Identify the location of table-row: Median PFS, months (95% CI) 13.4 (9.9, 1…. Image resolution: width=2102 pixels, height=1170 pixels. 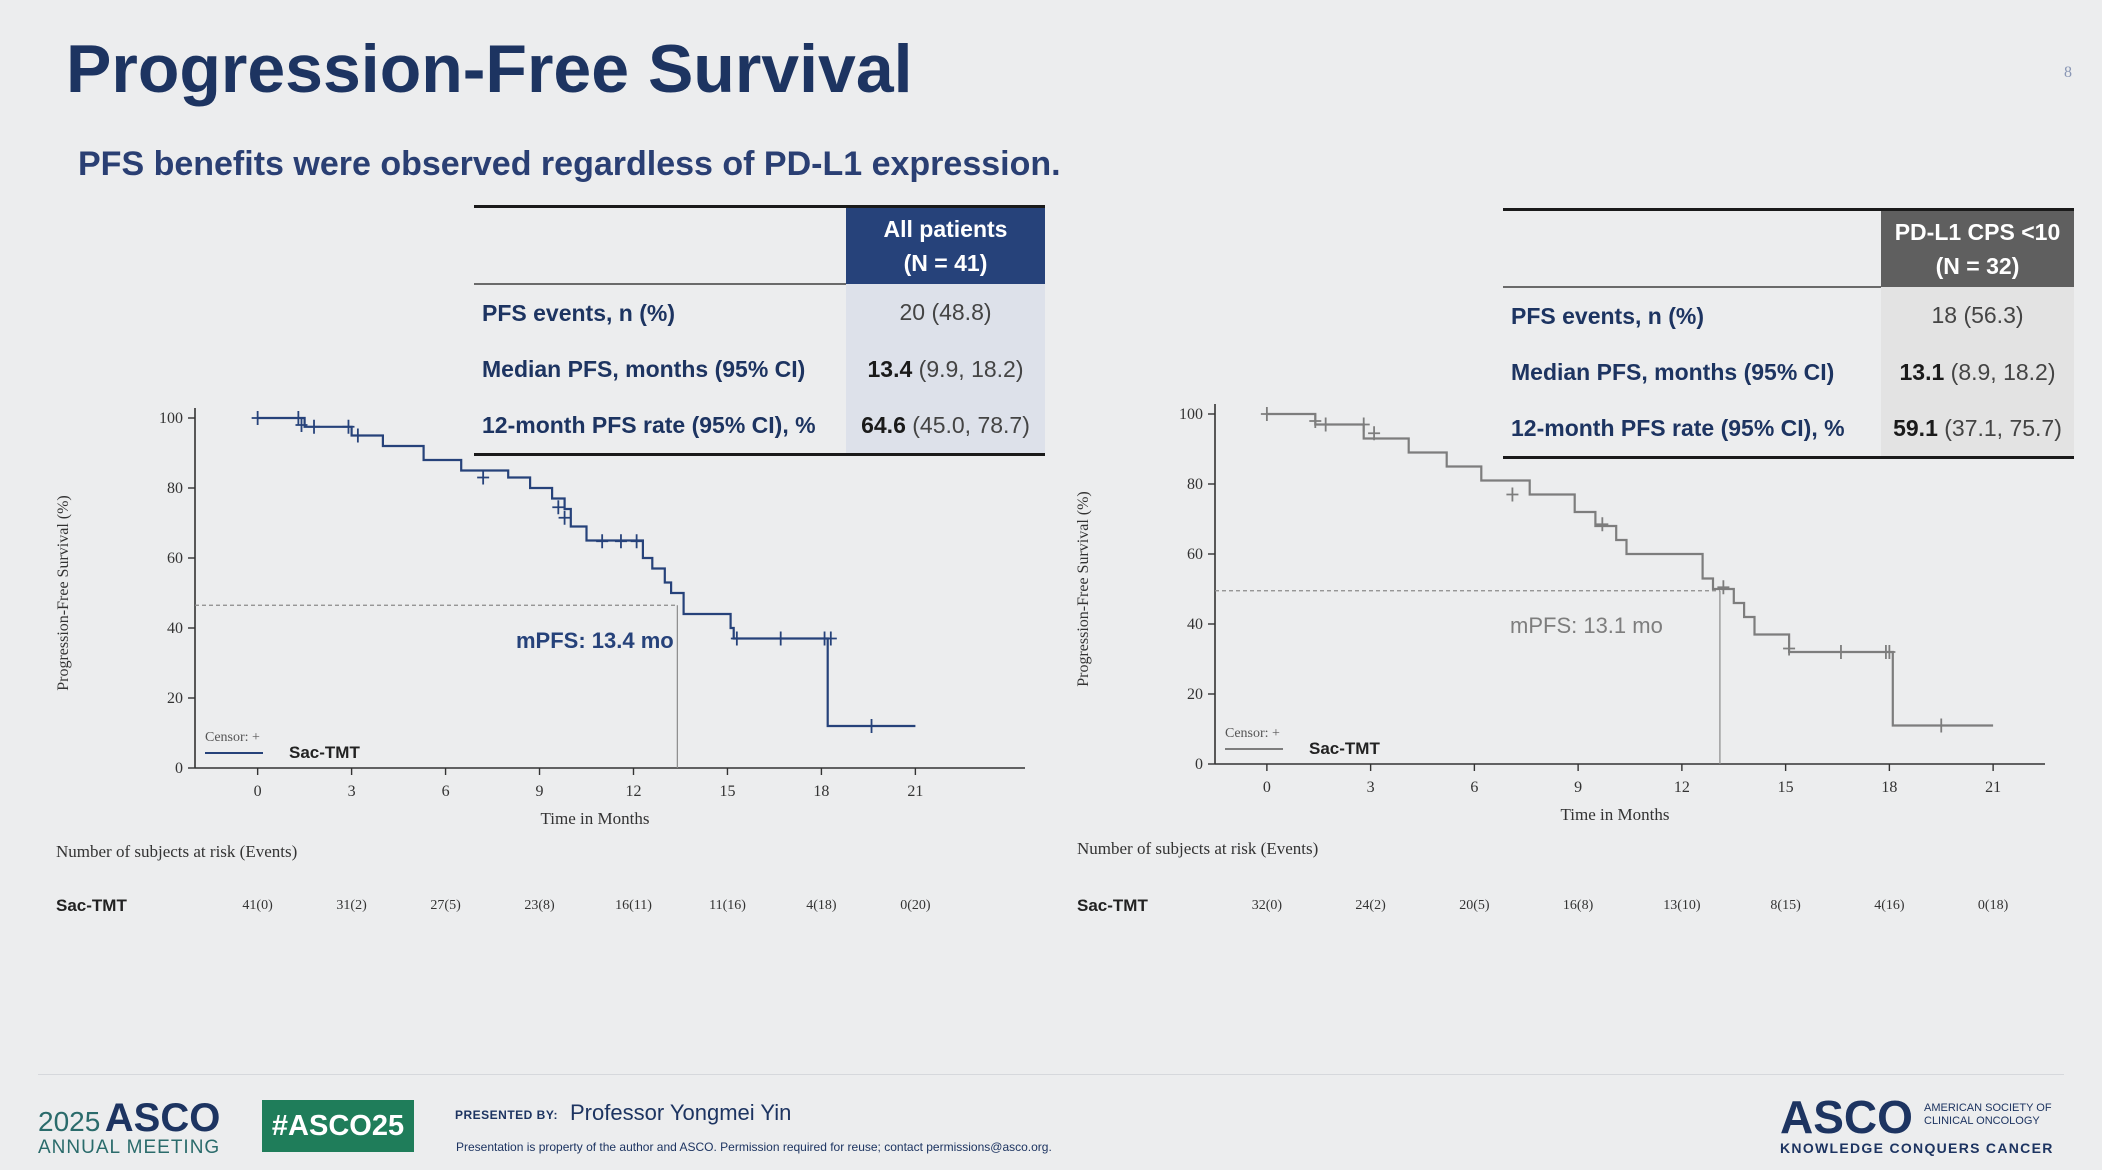
(759, 369).